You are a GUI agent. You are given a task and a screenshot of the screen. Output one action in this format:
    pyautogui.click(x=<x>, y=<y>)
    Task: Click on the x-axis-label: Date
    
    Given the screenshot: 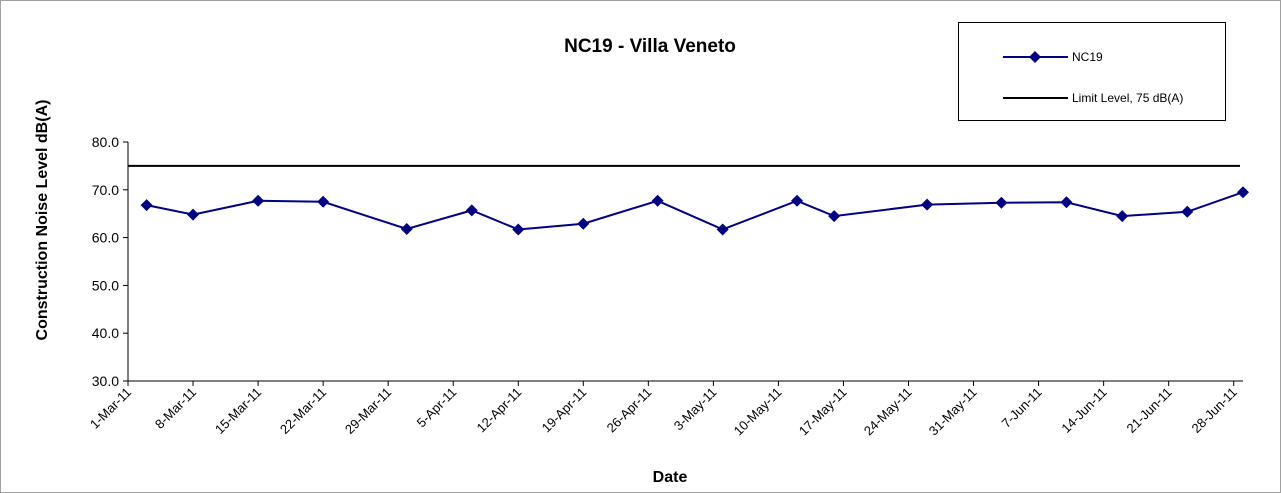 What is the action you would take?
    pyautogui.click(x=670, y=477)
    